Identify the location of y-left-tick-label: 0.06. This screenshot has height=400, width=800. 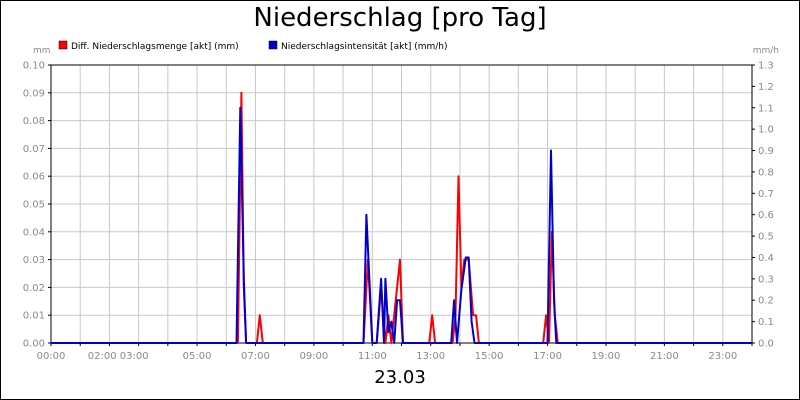
(34, 177).